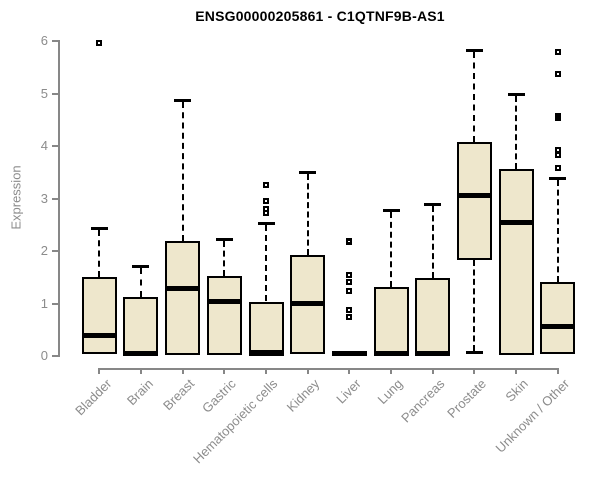 The height and width of the screenshot is (500, 600). I want to click on x-tick-label: Skin, so click(516, 390).